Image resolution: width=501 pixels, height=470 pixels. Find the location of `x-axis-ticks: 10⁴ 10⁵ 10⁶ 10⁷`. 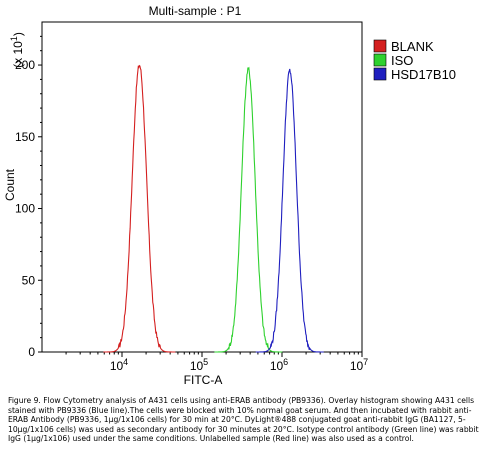

x-axis-ticks: 10⁴ 10⁵ 10⁶ 10⁷ is located at coordinates (216, 362).